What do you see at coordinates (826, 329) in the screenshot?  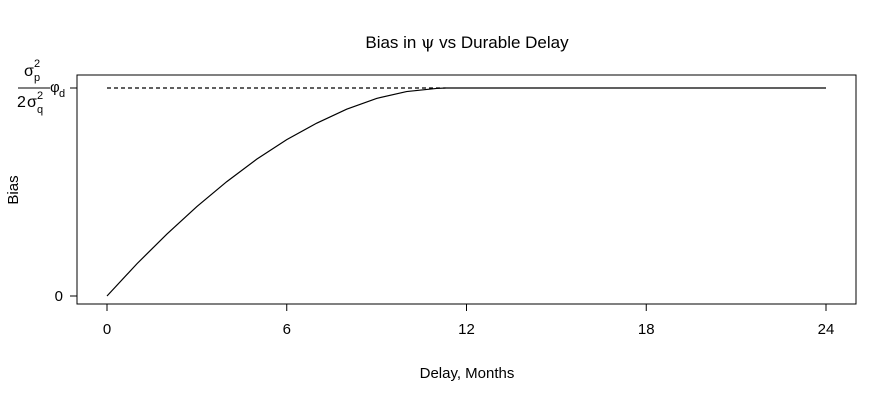 I see `x-tick-label: 24` at bounding box center [826, 329].